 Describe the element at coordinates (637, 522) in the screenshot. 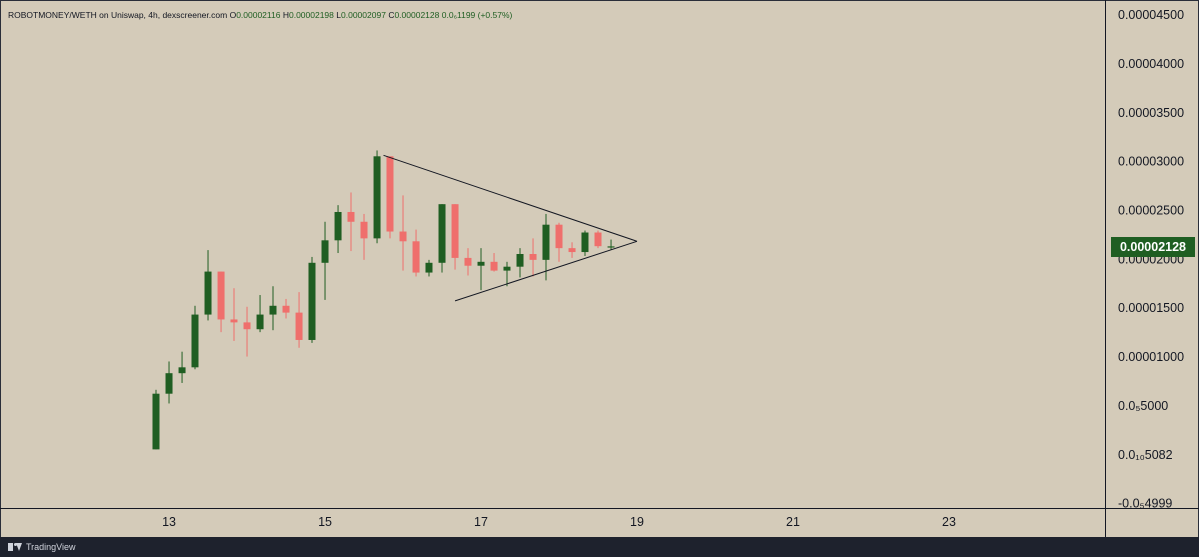

I see `x-tick-label: 19` at that location.